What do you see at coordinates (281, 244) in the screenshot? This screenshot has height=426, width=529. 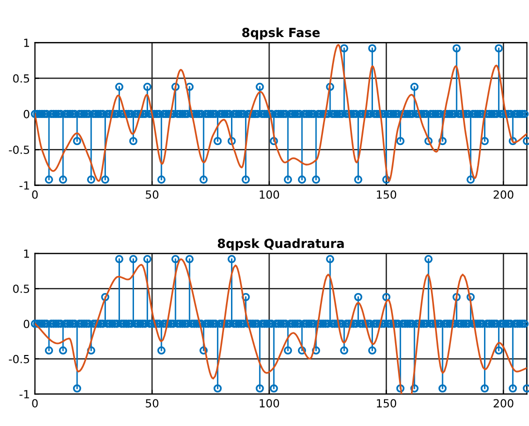 I see `chart-title: 8qpsk Quadratura` at bounding box center [281, 244].